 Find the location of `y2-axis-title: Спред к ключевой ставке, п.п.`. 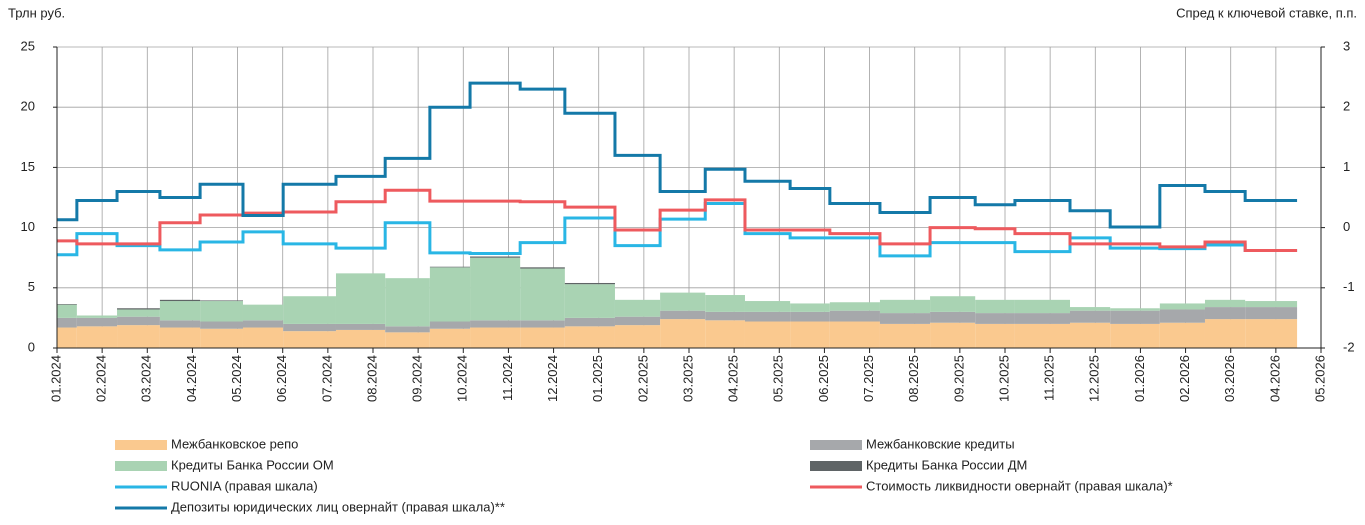

y2-axis-title: Спред к ключевой ставке, п.п. is located at coordinates (1266, 12).